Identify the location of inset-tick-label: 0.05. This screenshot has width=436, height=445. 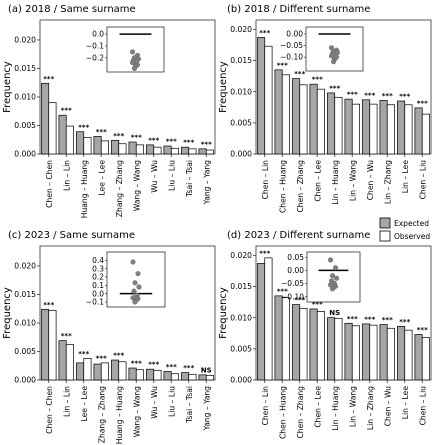
(295, 257).